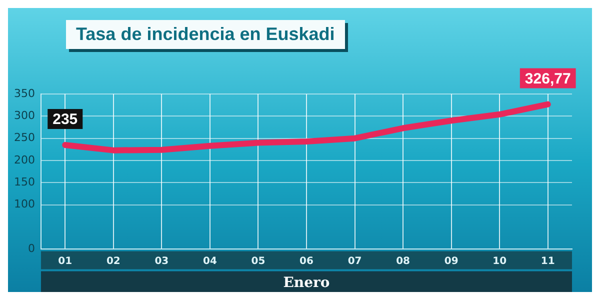 The height and width of the screenshot is (300, 600). What do you see at coordinates (451, 261) in the screenshot?
I see `x-tick-label: 09` at bounding box center [451, 261].